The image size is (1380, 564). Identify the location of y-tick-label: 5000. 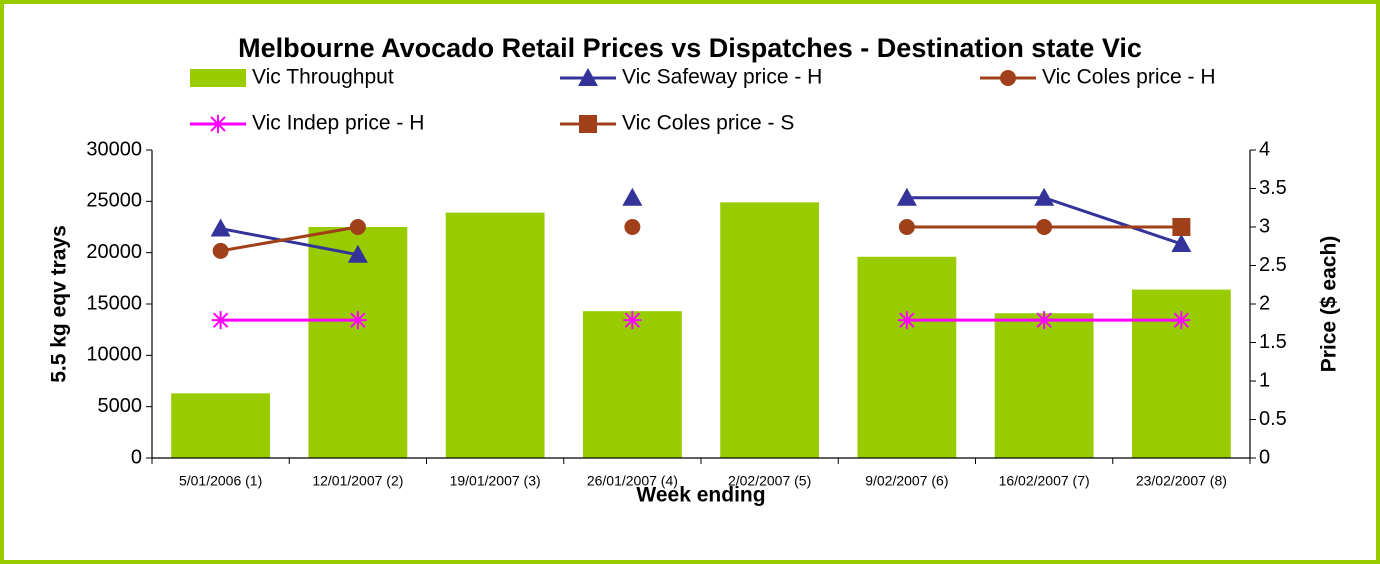
(120, 406).